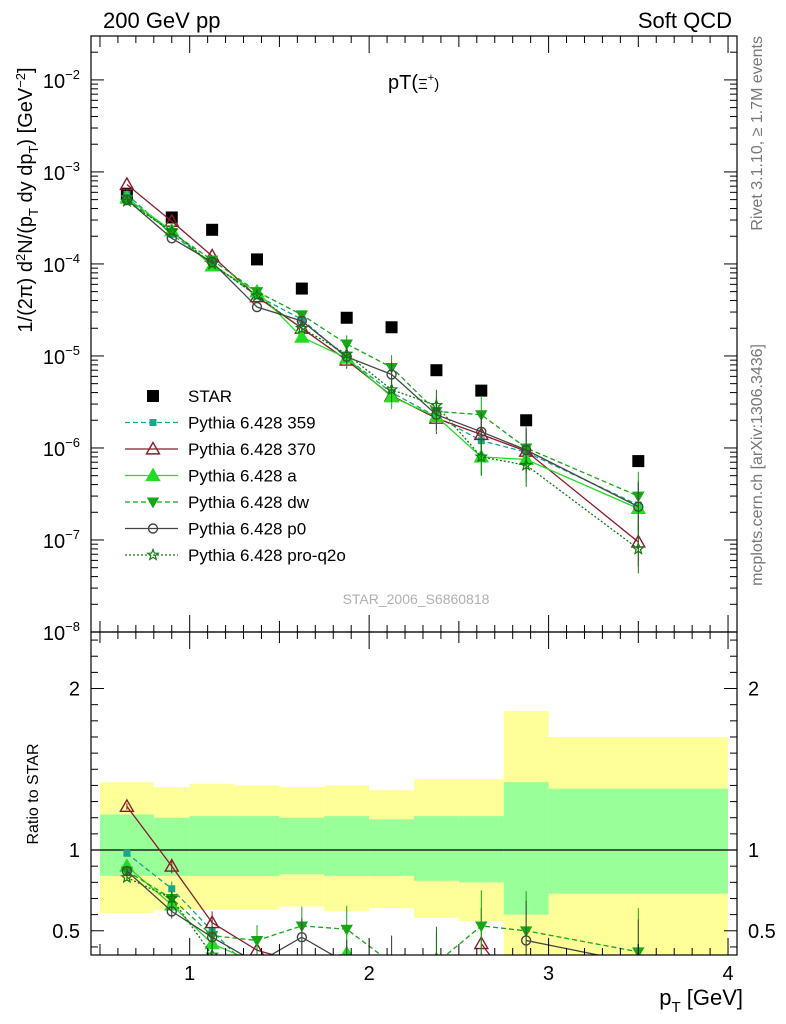 The width and height of the screenshot is (786, 1024). What do you see at coordinates (242, 476) in the screenshot?
I see `legend-label-pa: Pythia 6.428 a` at bounding box center [242, 476].